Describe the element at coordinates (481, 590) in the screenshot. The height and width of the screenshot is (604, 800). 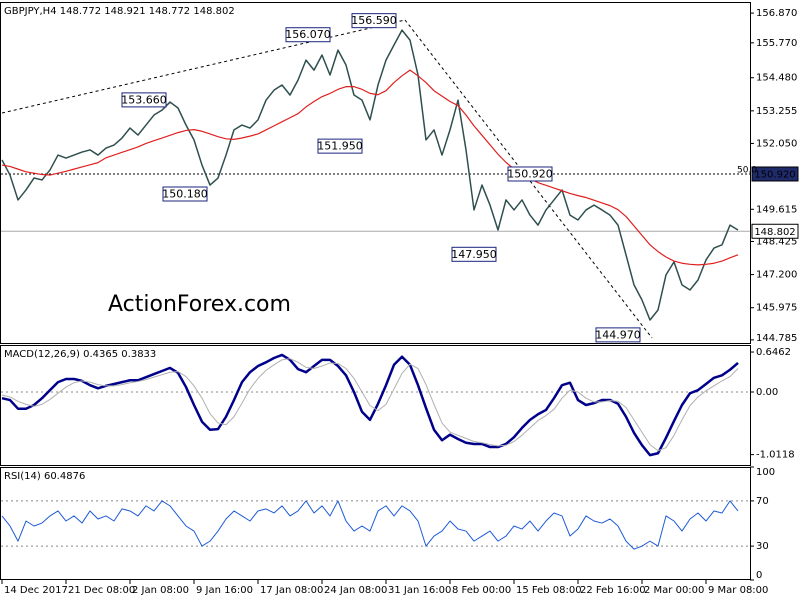
I see `x-tick-label: 8 Feb 00:00` at that location.